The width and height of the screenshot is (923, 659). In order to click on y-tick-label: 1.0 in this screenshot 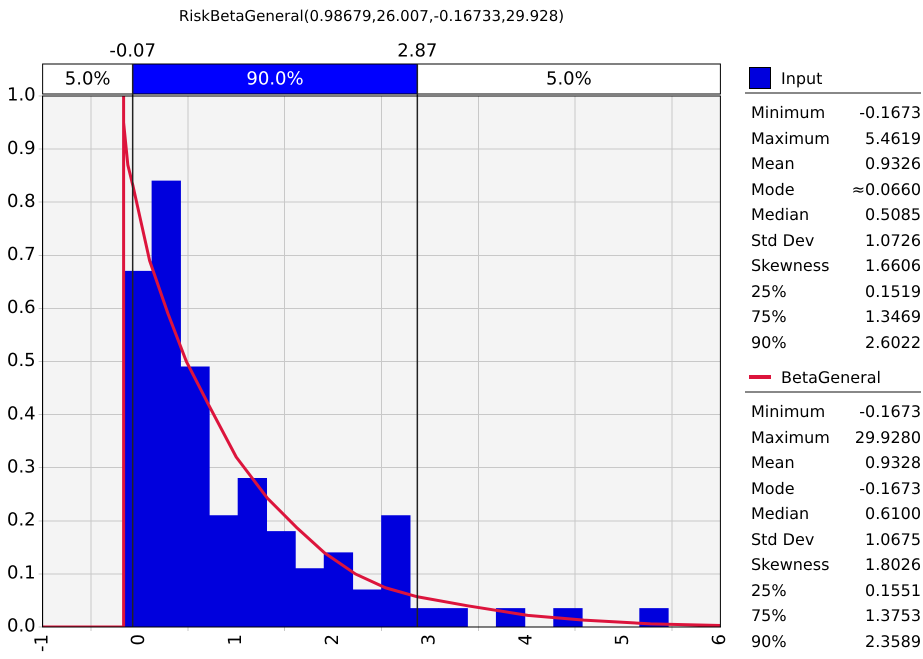, I will do `click(21, 95)`.